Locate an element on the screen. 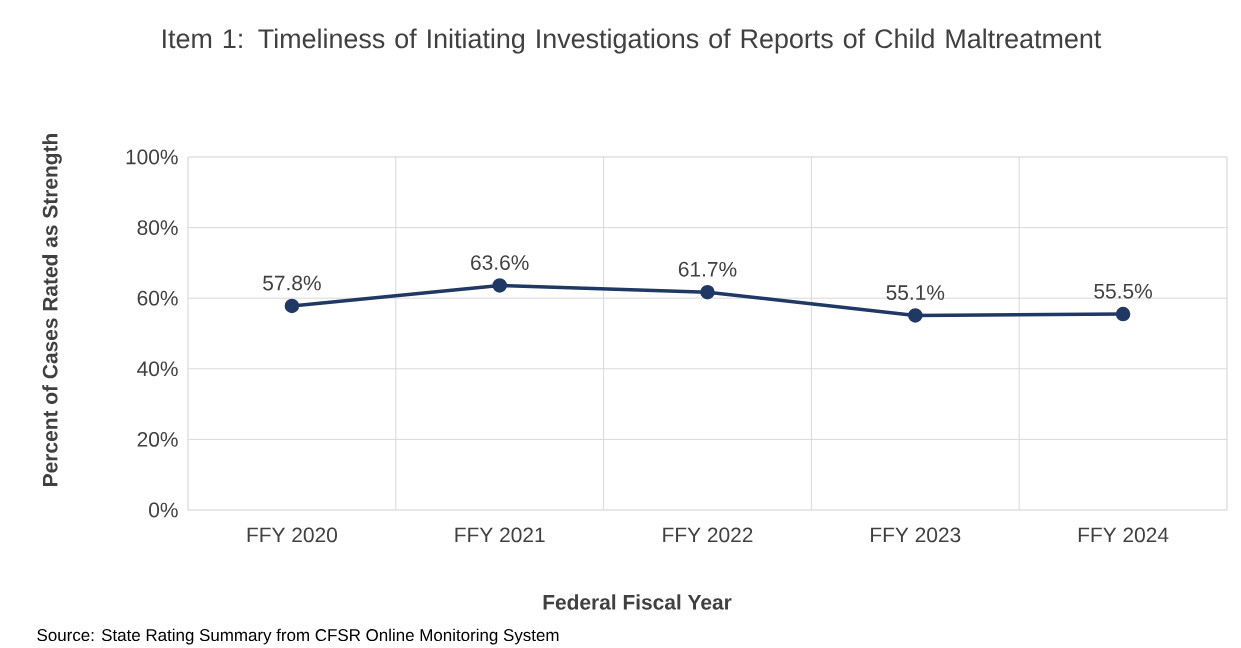 This screenshot has height=648, width=1241. y-axis-title: Percent of Cases Rated as Strength is located at coordinates (52, 310).